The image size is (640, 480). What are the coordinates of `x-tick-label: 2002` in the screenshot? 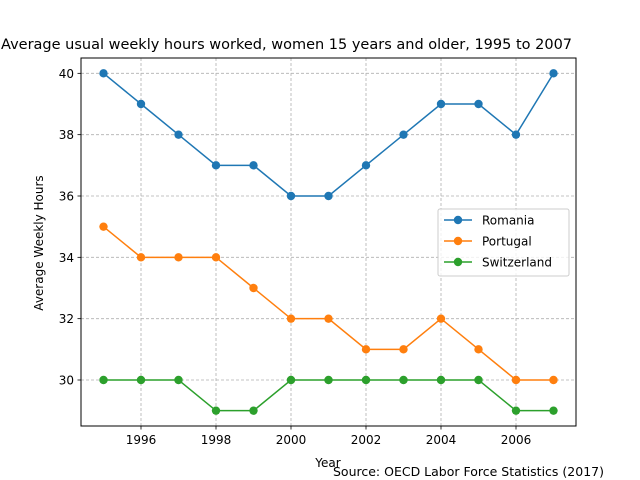 It's located at (366, 440).